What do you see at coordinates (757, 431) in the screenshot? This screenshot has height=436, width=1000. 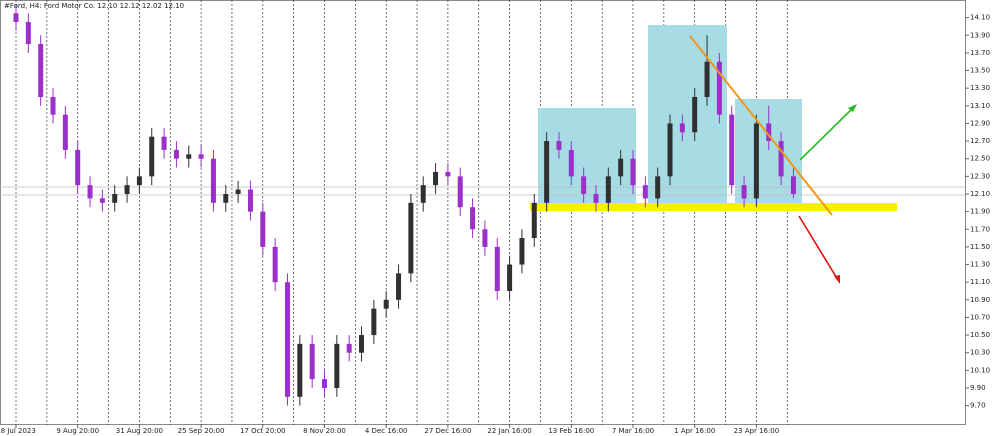 I see `x-tick-label: 23 Apr 16:00` at bounding box center [757, 431].